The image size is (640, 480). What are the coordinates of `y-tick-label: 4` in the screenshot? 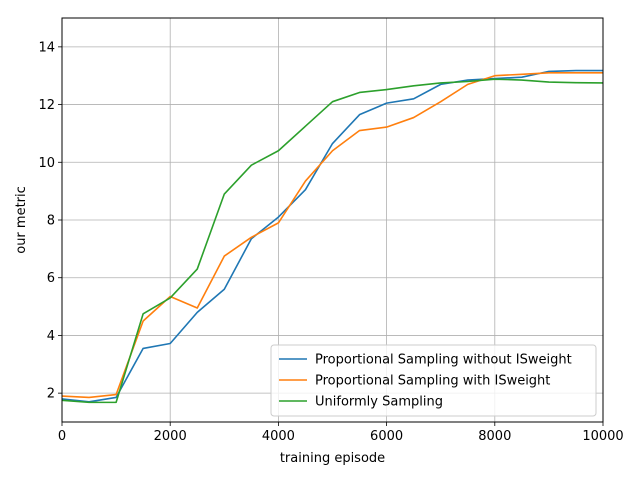 It's located at (51, 336).